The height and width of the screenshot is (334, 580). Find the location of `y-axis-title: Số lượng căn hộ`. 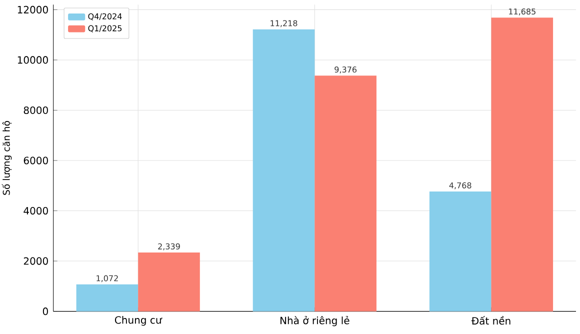

y-axis-title: Số lượng căn hộ is located at coordinates (7, 158).